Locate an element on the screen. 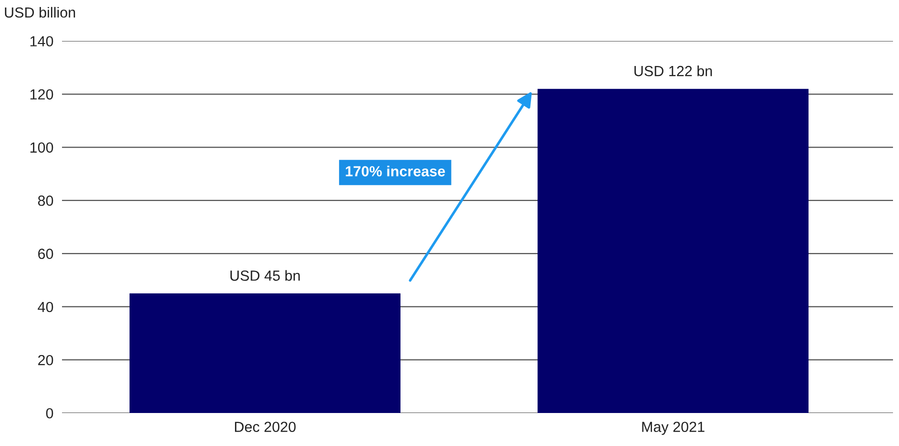 This screenshot has width=899, height=446. y-tick-label: 140 is located at coordinates (42, 41).